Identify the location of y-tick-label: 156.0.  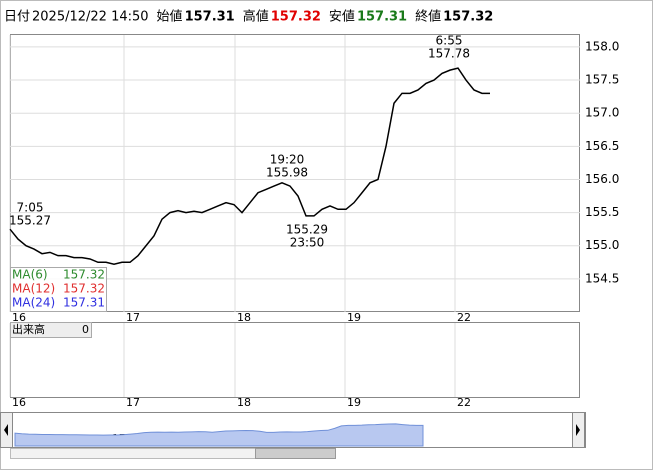
(602, 179).